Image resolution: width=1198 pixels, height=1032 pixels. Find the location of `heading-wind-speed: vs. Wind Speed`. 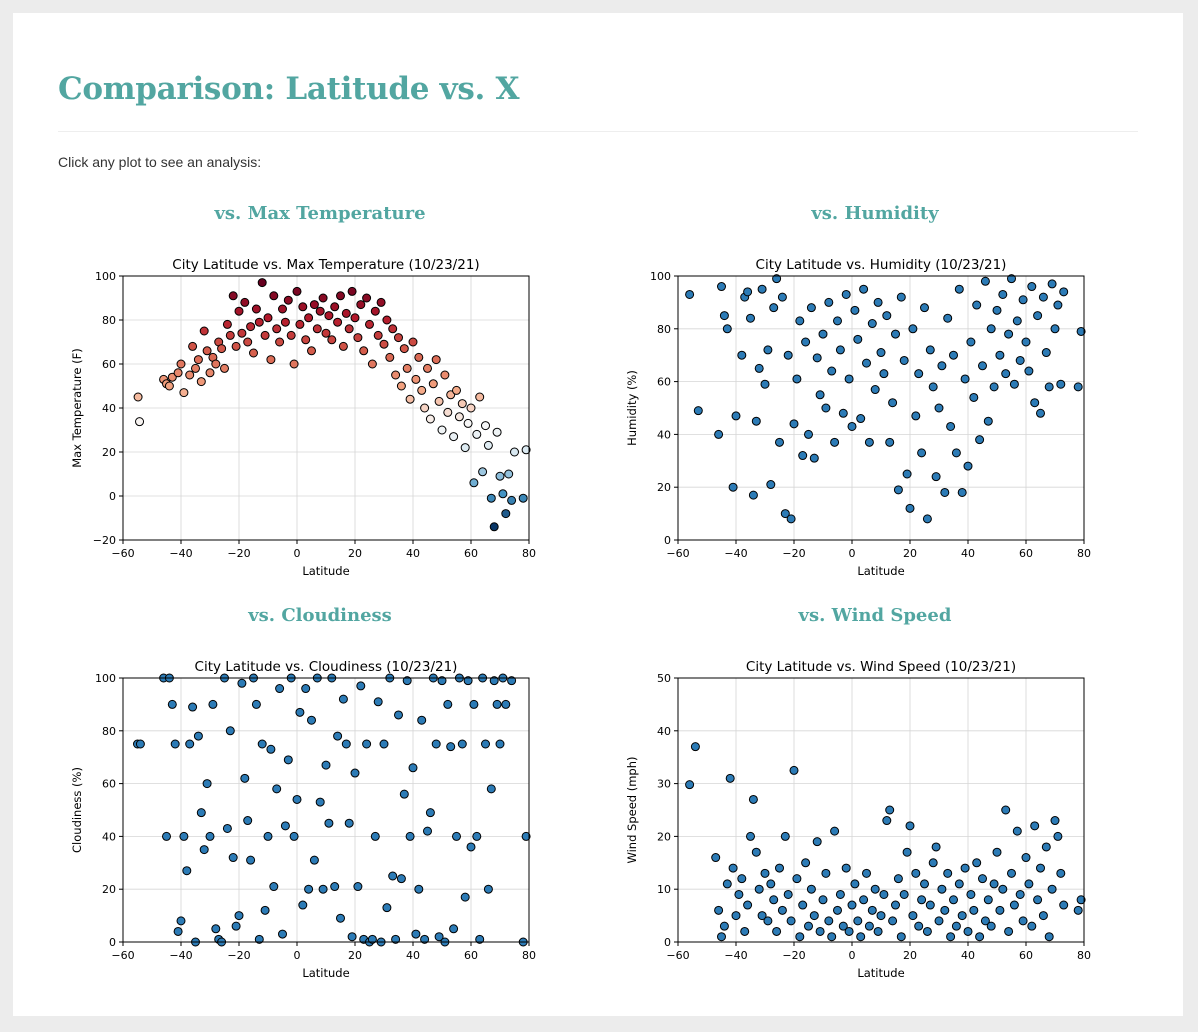

heading-wind-speed: vs. Wind Speed is located at coordinates (875, 615).